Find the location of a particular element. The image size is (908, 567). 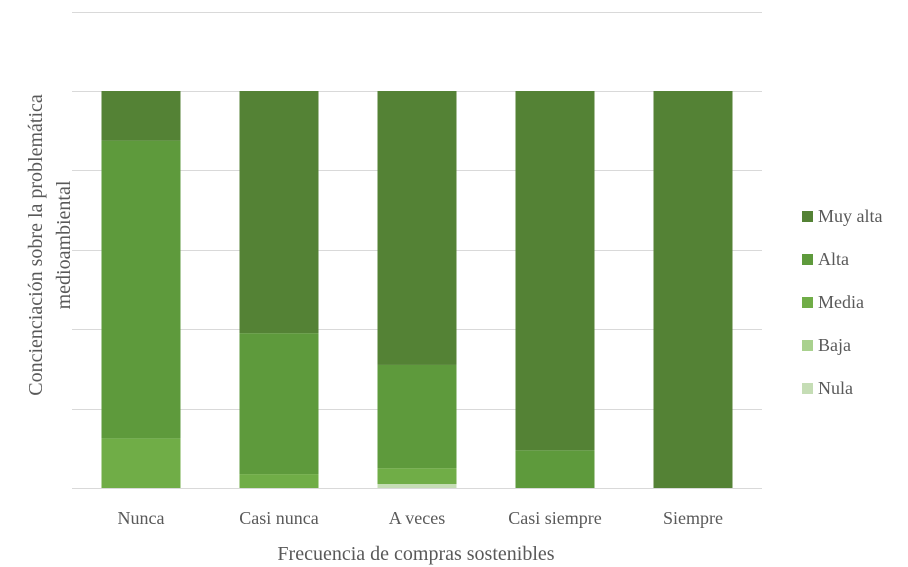

x-tick-label: Casi nunca is located at coordinates (278, 518).